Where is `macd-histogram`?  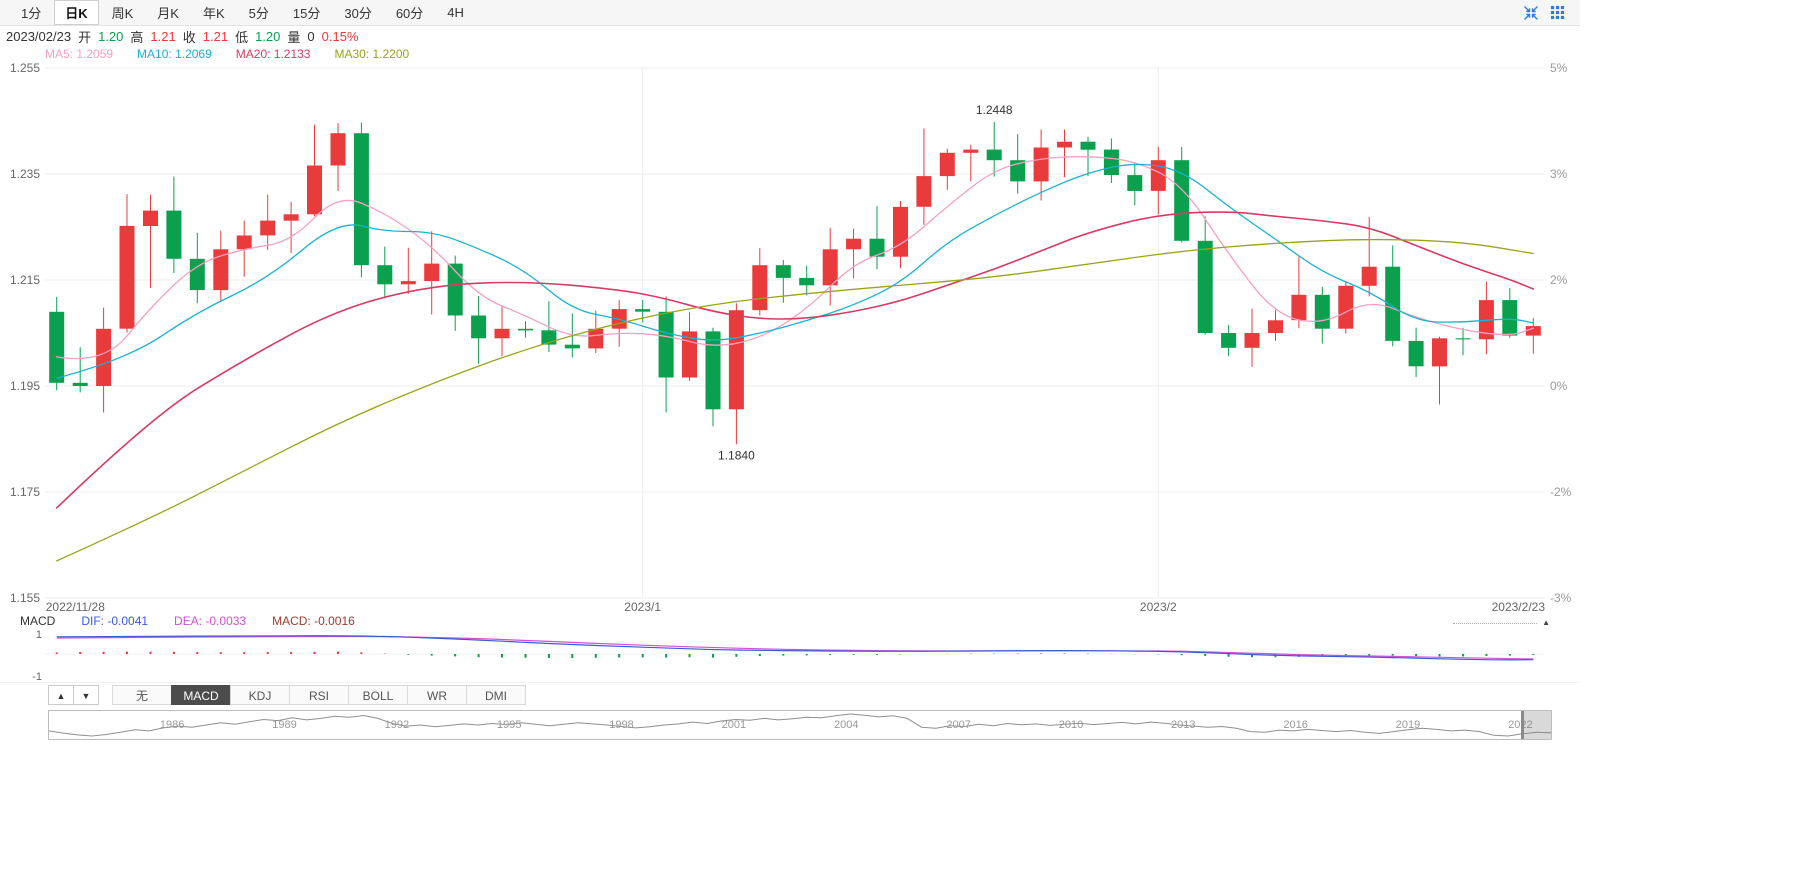
macd-histogram is located at coordinates (795, 654).